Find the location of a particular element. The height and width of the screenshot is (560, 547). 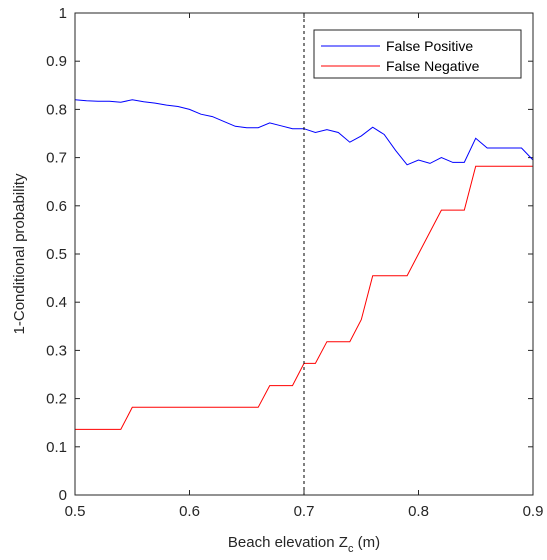

x-axis-title-unit: (m) is located at coordinates (366, 542).